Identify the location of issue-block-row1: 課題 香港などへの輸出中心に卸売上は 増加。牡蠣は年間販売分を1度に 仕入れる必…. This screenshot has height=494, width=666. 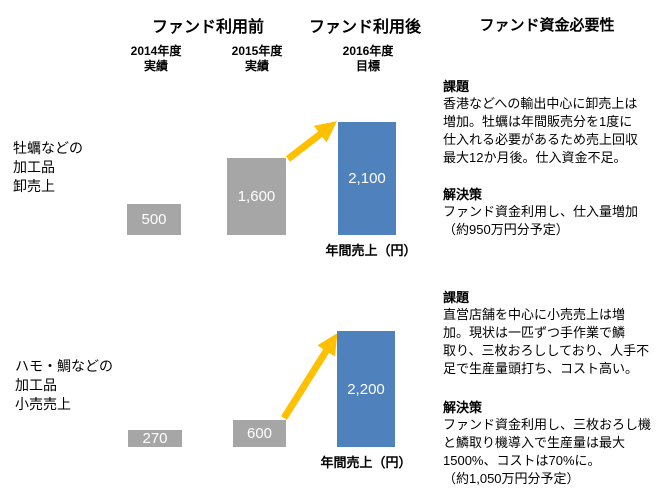
(554, 122).